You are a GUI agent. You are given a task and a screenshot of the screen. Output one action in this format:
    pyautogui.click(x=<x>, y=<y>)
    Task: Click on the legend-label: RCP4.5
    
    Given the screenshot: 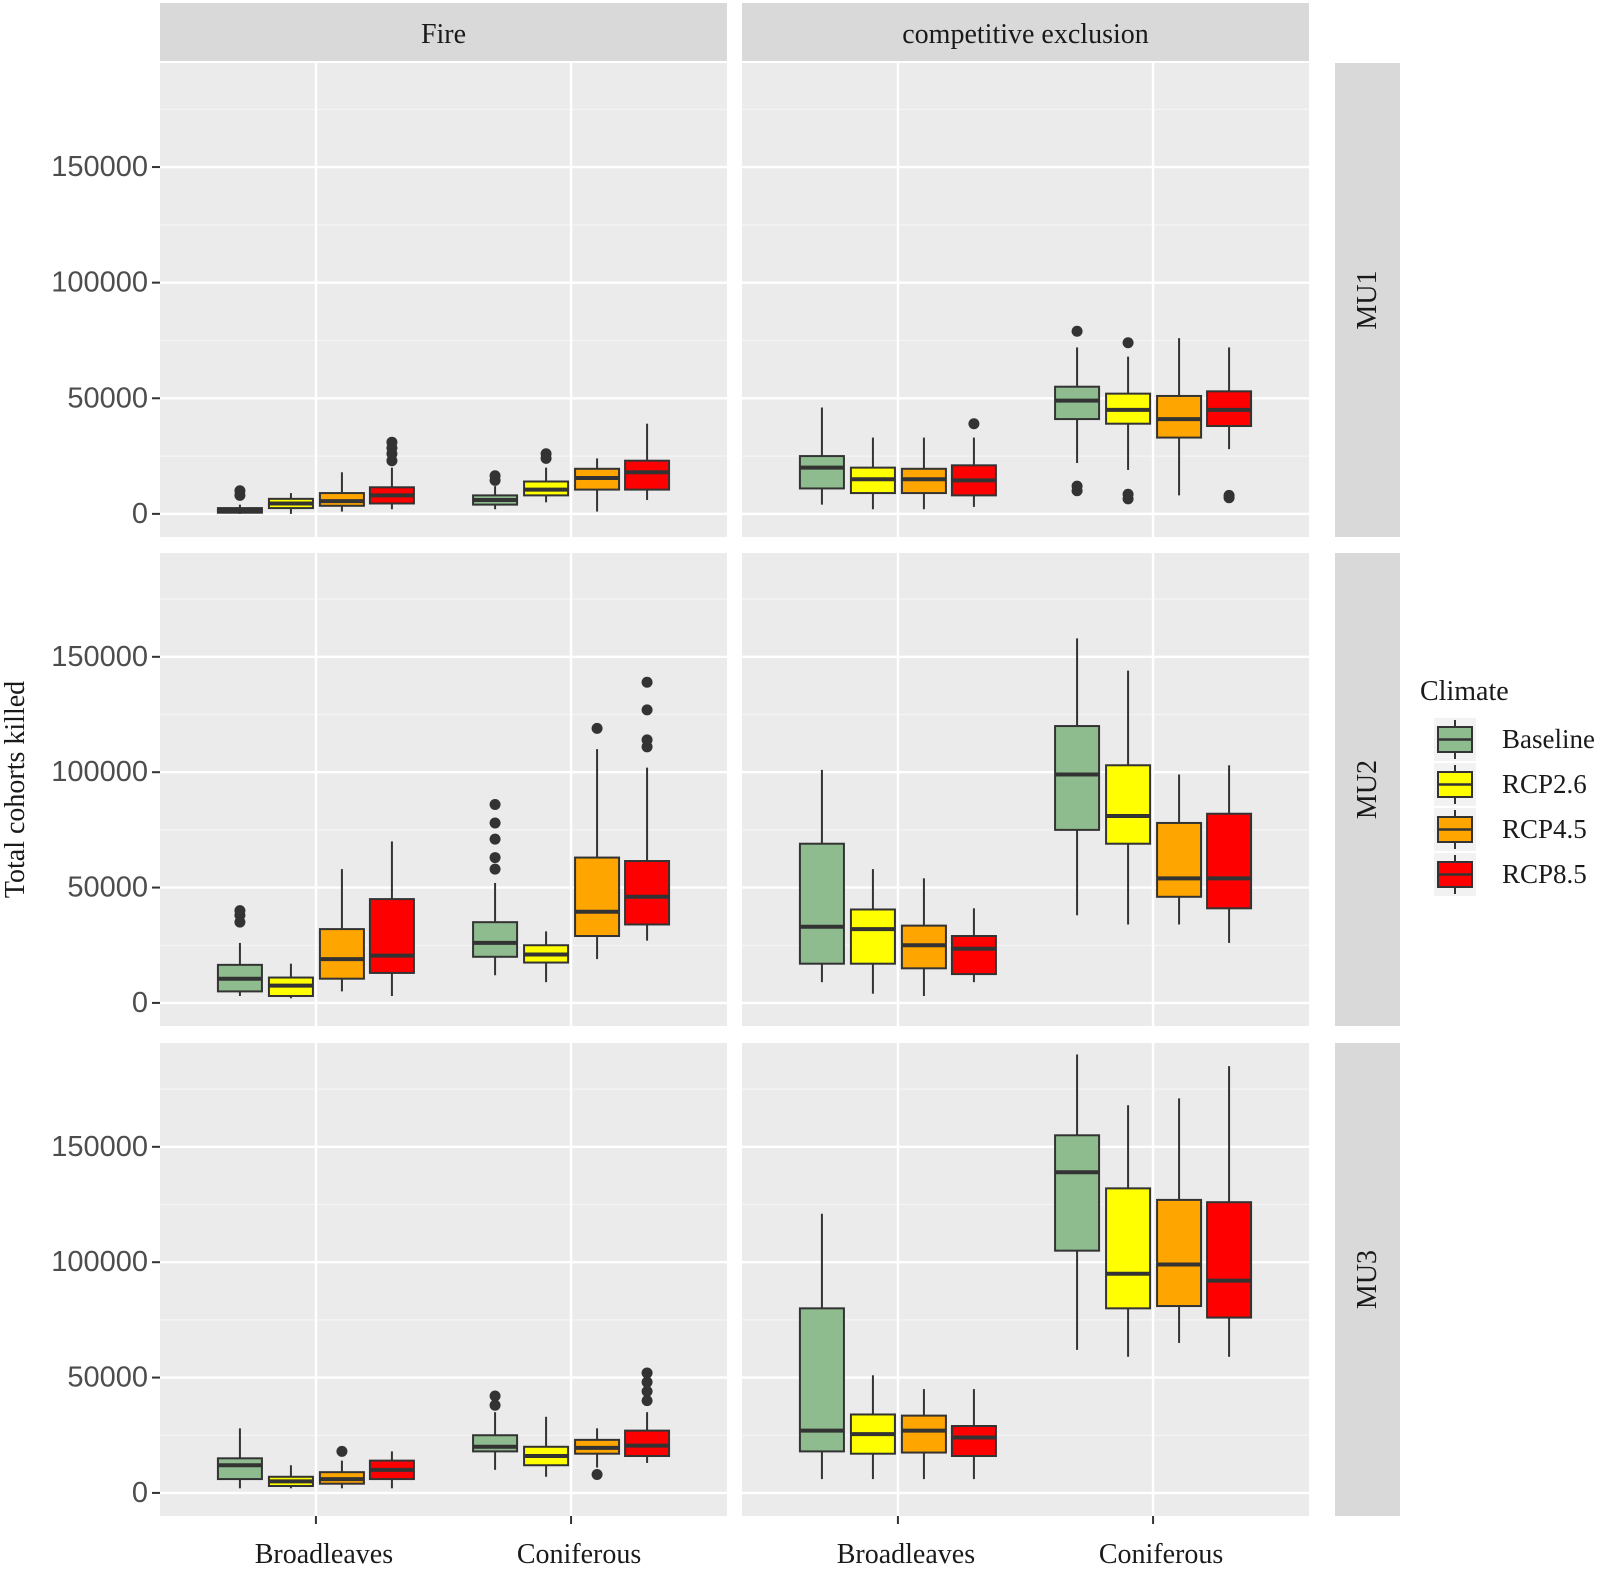 What is the action you would take?
    pyautogui.click(x=1544, y=829)
    